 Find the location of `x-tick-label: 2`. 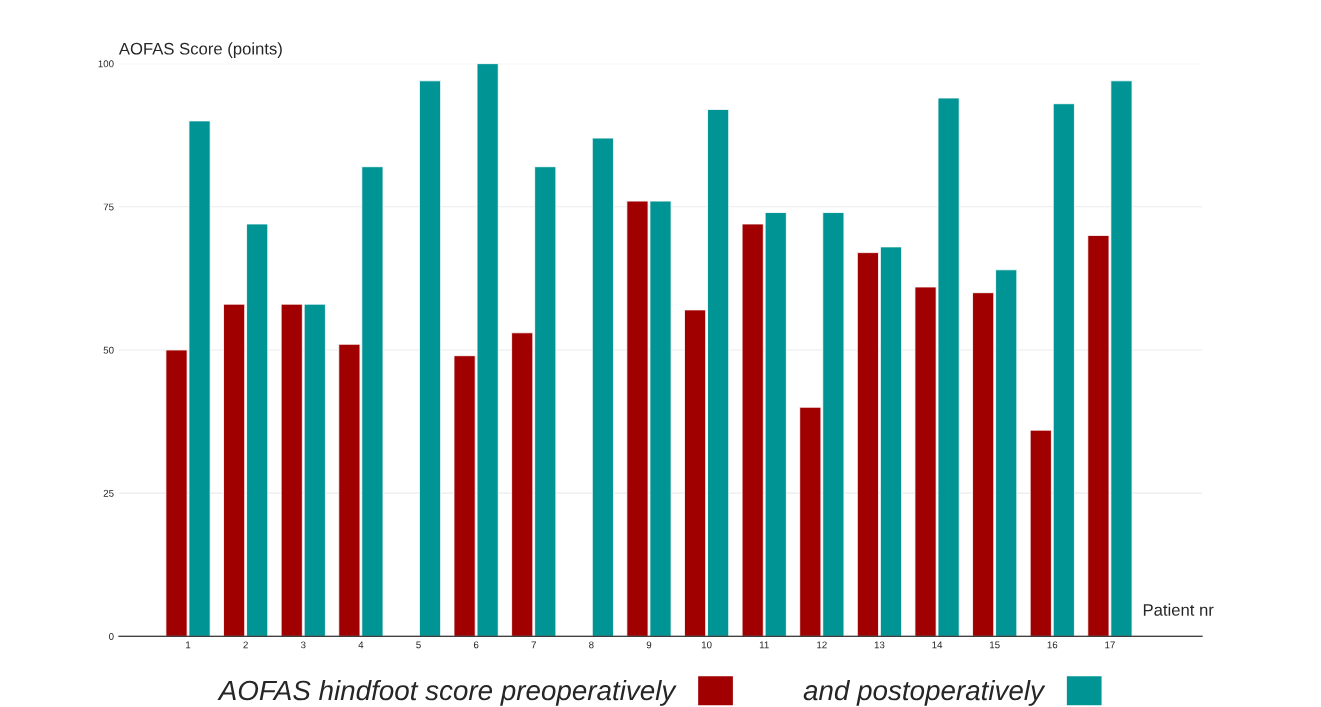

x-tick-label: 2 is located at coordinates (245, 645).